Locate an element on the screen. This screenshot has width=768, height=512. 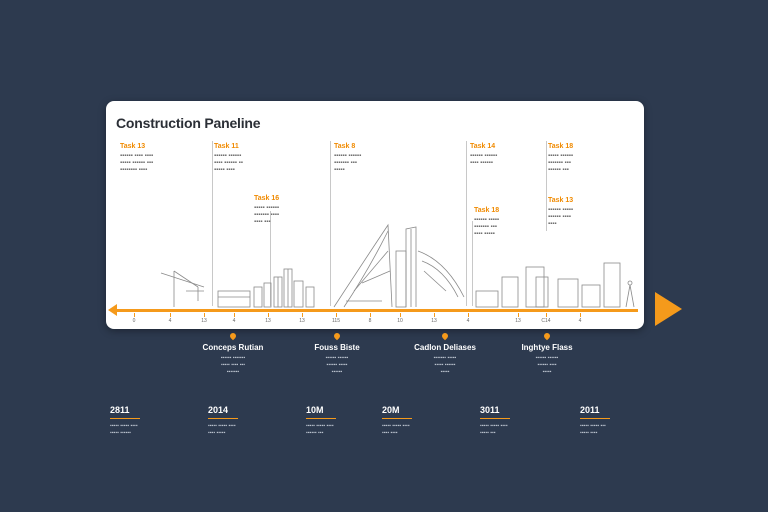
task-callout-text: ▪▪▪▪▪▪ ▪▪▪▪▪▪ ▪▪▪▪▪▪▪ ▪▪▪ ▪▪▪▪▪ is located at coordinates (348, 163).